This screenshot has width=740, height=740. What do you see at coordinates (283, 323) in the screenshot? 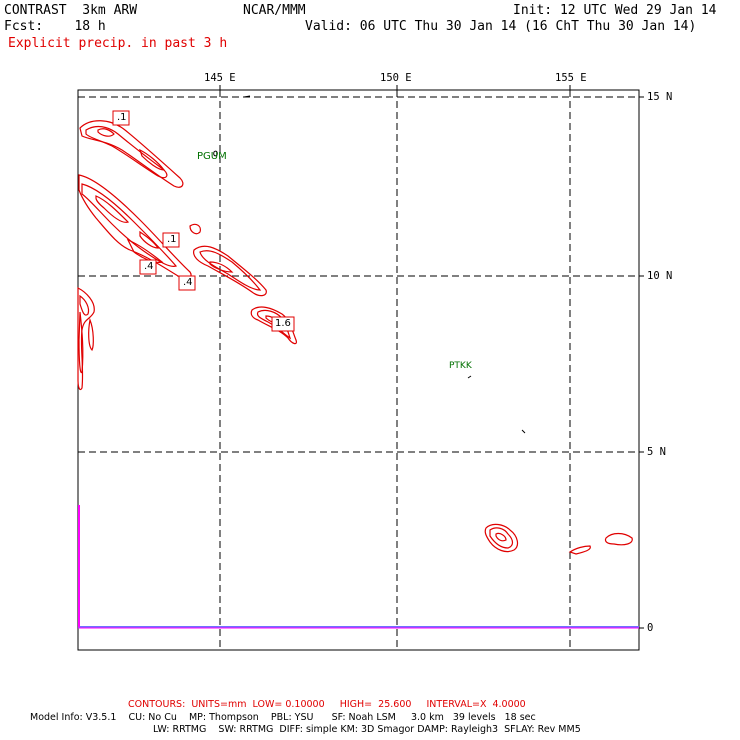
I see `contour-label: 1.6` at bounding box center [283, 323].